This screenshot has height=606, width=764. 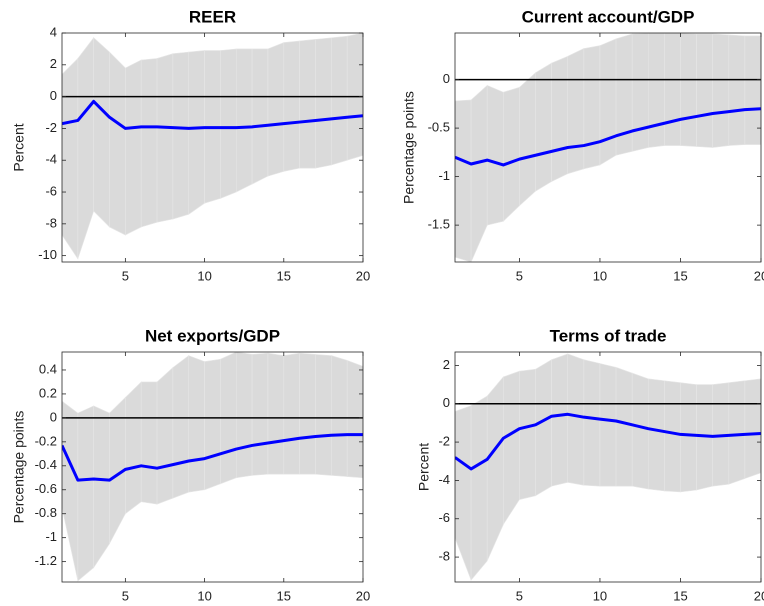 I want to click on y-tick-label: -0.6, so click(x=46, y=488).